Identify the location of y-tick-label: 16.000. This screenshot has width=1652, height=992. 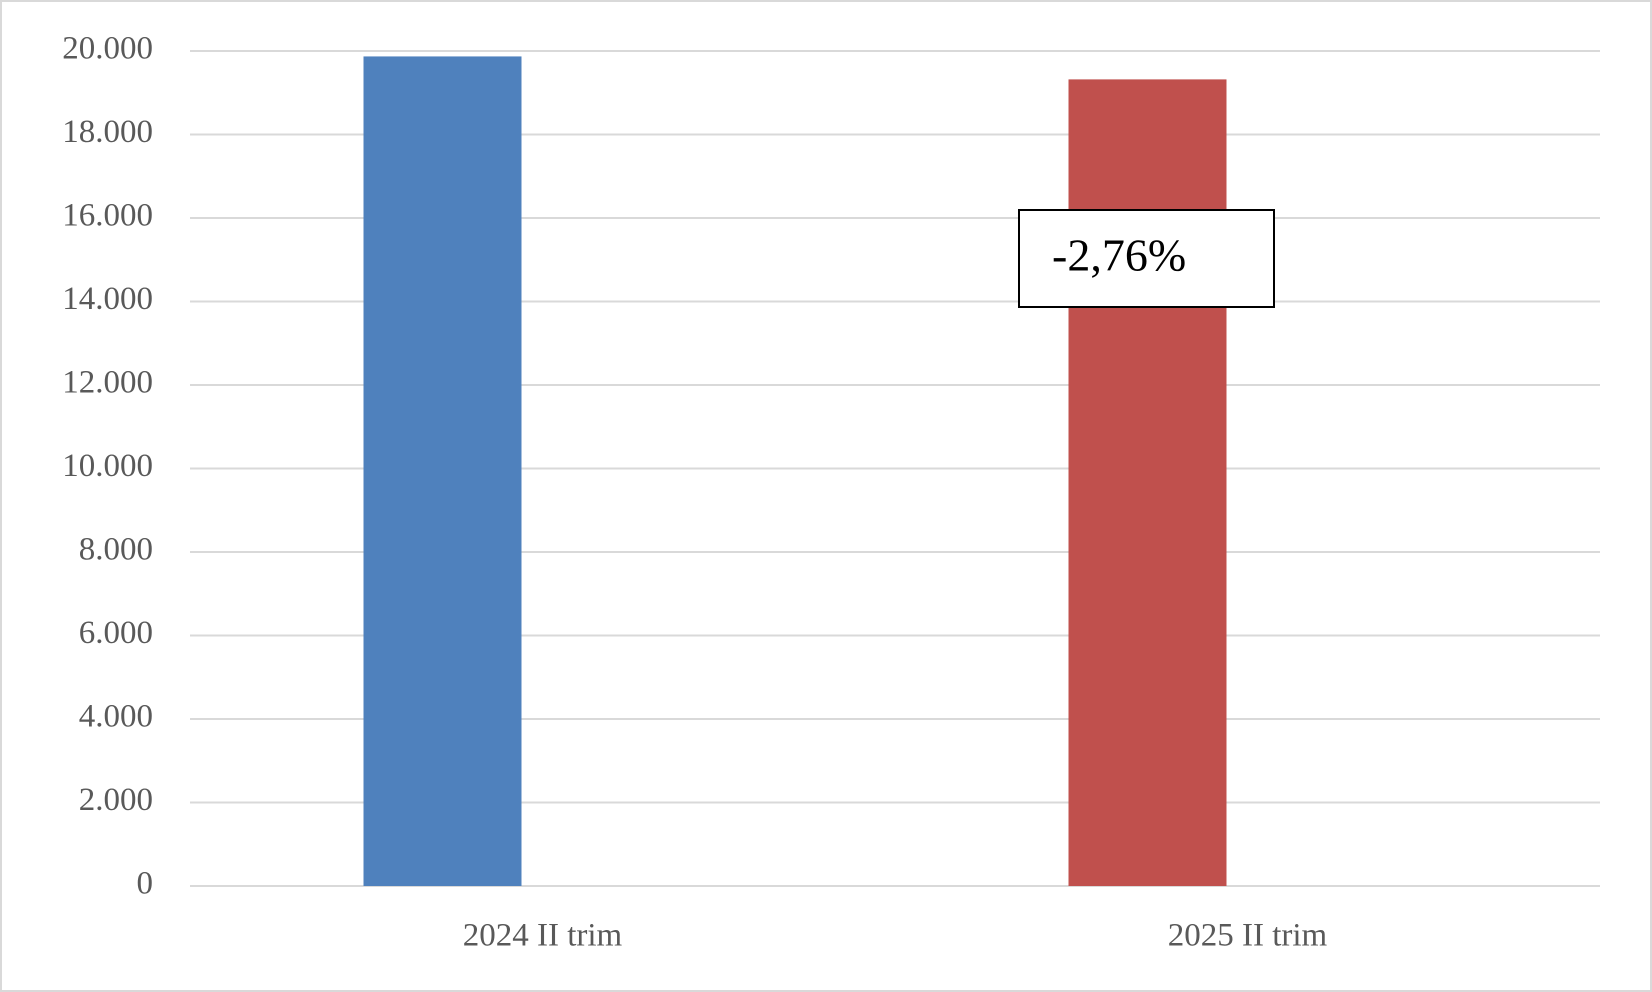
(107, 216).